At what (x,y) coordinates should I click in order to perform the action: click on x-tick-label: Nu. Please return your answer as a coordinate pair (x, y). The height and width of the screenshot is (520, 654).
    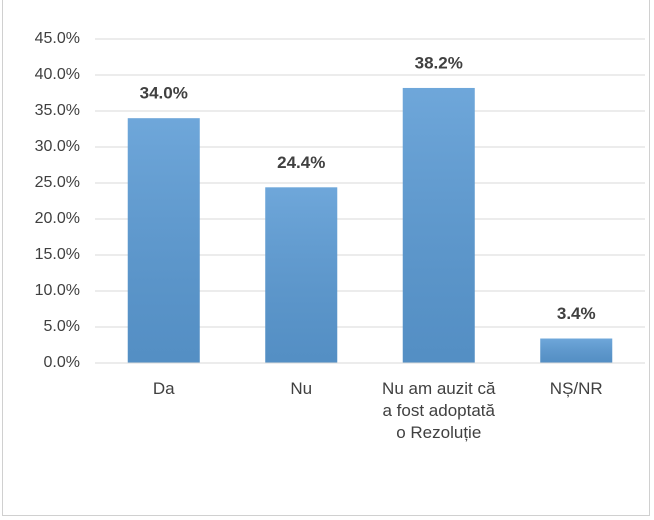
    Looking at the image, I should click on (301, 388).